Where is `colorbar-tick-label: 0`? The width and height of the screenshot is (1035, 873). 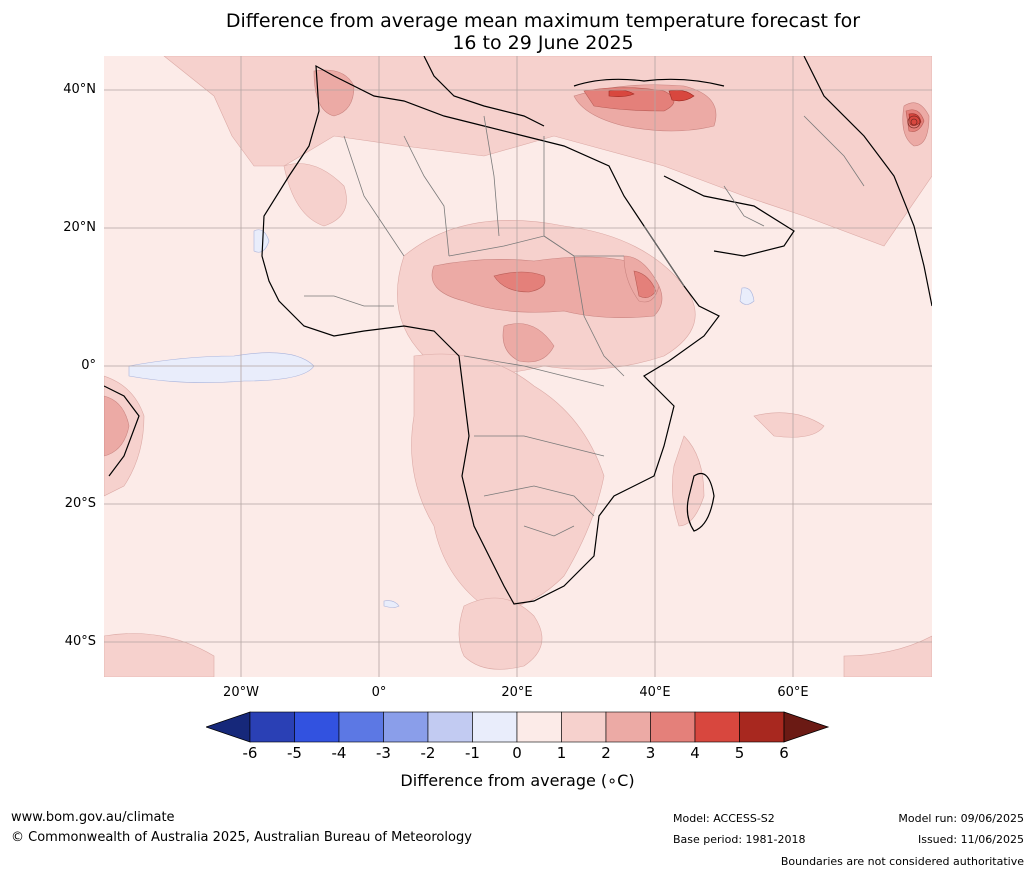 colorbar-tick-label: 0 is located at coordinates (517, 753).